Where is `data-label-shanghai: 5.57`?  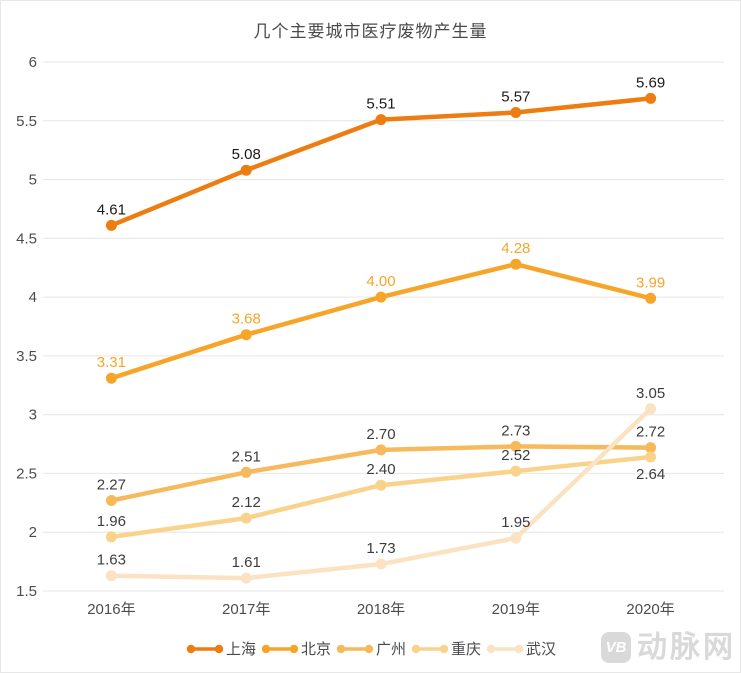 data-label-shanghai: 5.57 is located at coordinates (515, 97).